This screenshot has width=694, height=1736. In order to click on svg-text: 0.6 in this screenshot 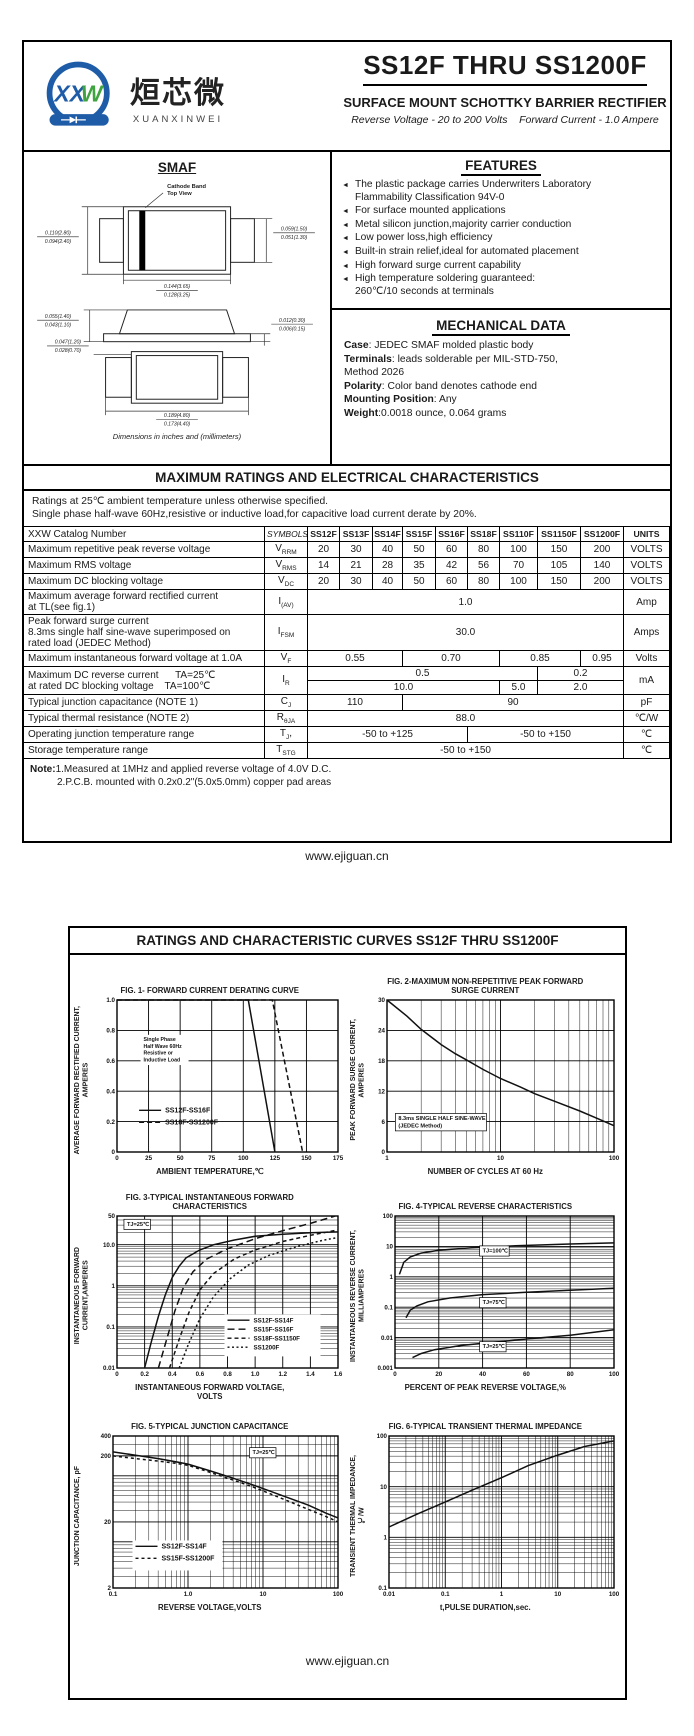, I will do `click(111, 1061)`.